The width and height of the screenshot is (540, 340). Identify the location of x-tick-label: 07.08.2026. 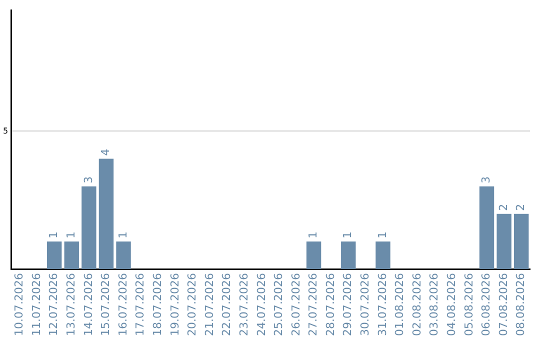
(503, 304).